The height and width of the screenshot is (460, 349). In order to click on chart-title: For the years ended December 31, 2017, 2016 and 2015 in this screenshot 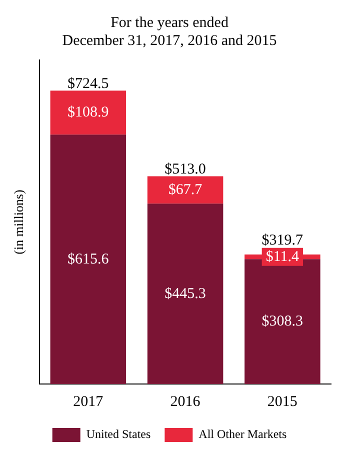, I will do `click(169, 31)`.